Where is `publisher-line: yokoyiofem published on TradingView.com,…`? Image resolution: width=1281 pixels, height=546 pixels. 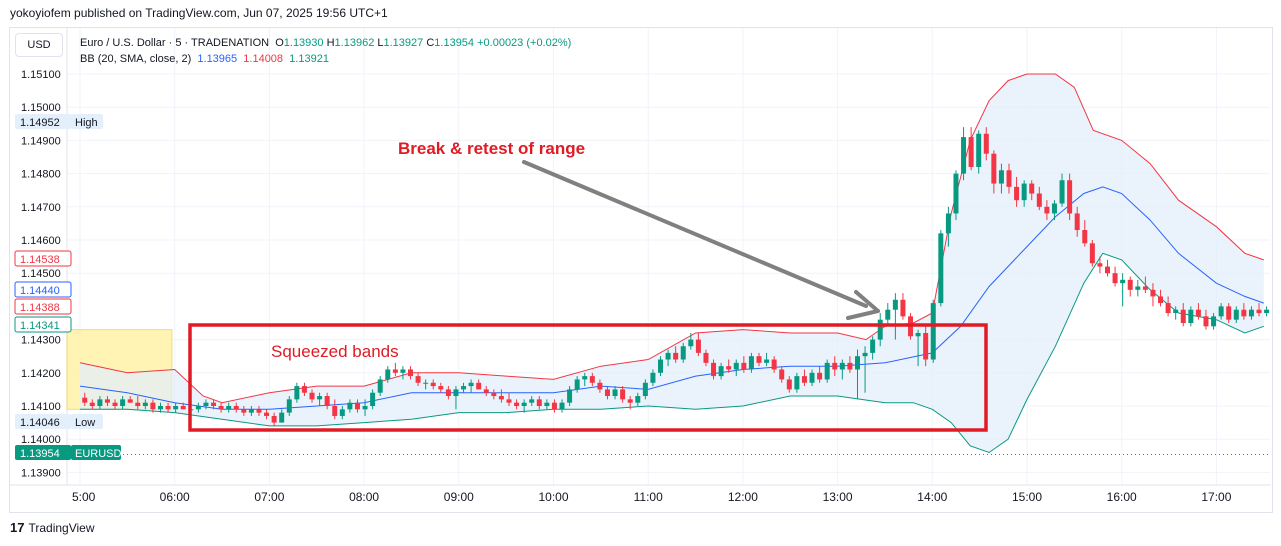 publisher-line: yokoyiofem published on TradingView.com,… is located at coordinates (199, 13).